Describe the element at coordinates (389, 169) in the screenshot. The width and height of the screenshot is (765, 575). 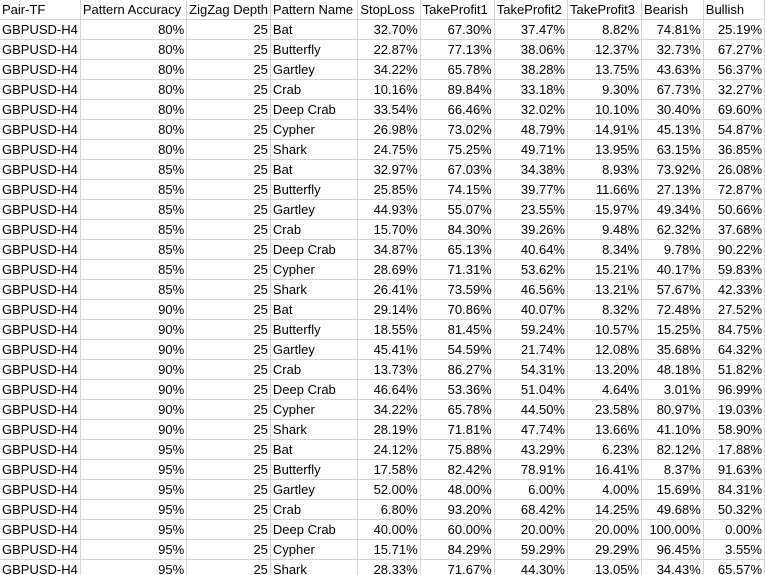
I see `cell: 32.97%` at that location.